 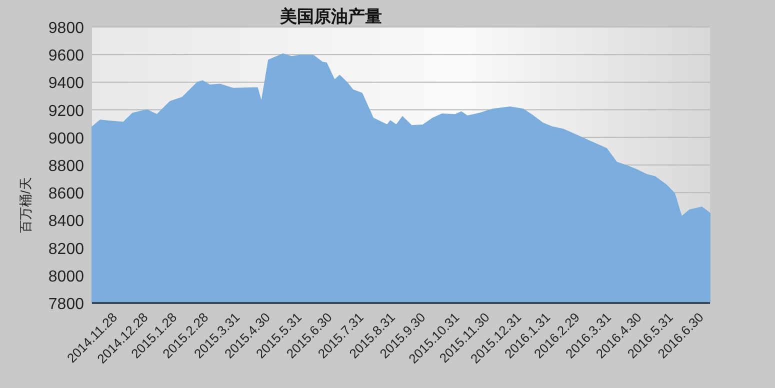 What do you see at coordinates (66, 277) in the screenshot?
I see `y-tick-label: 8000` at bounding box center [66, 277].